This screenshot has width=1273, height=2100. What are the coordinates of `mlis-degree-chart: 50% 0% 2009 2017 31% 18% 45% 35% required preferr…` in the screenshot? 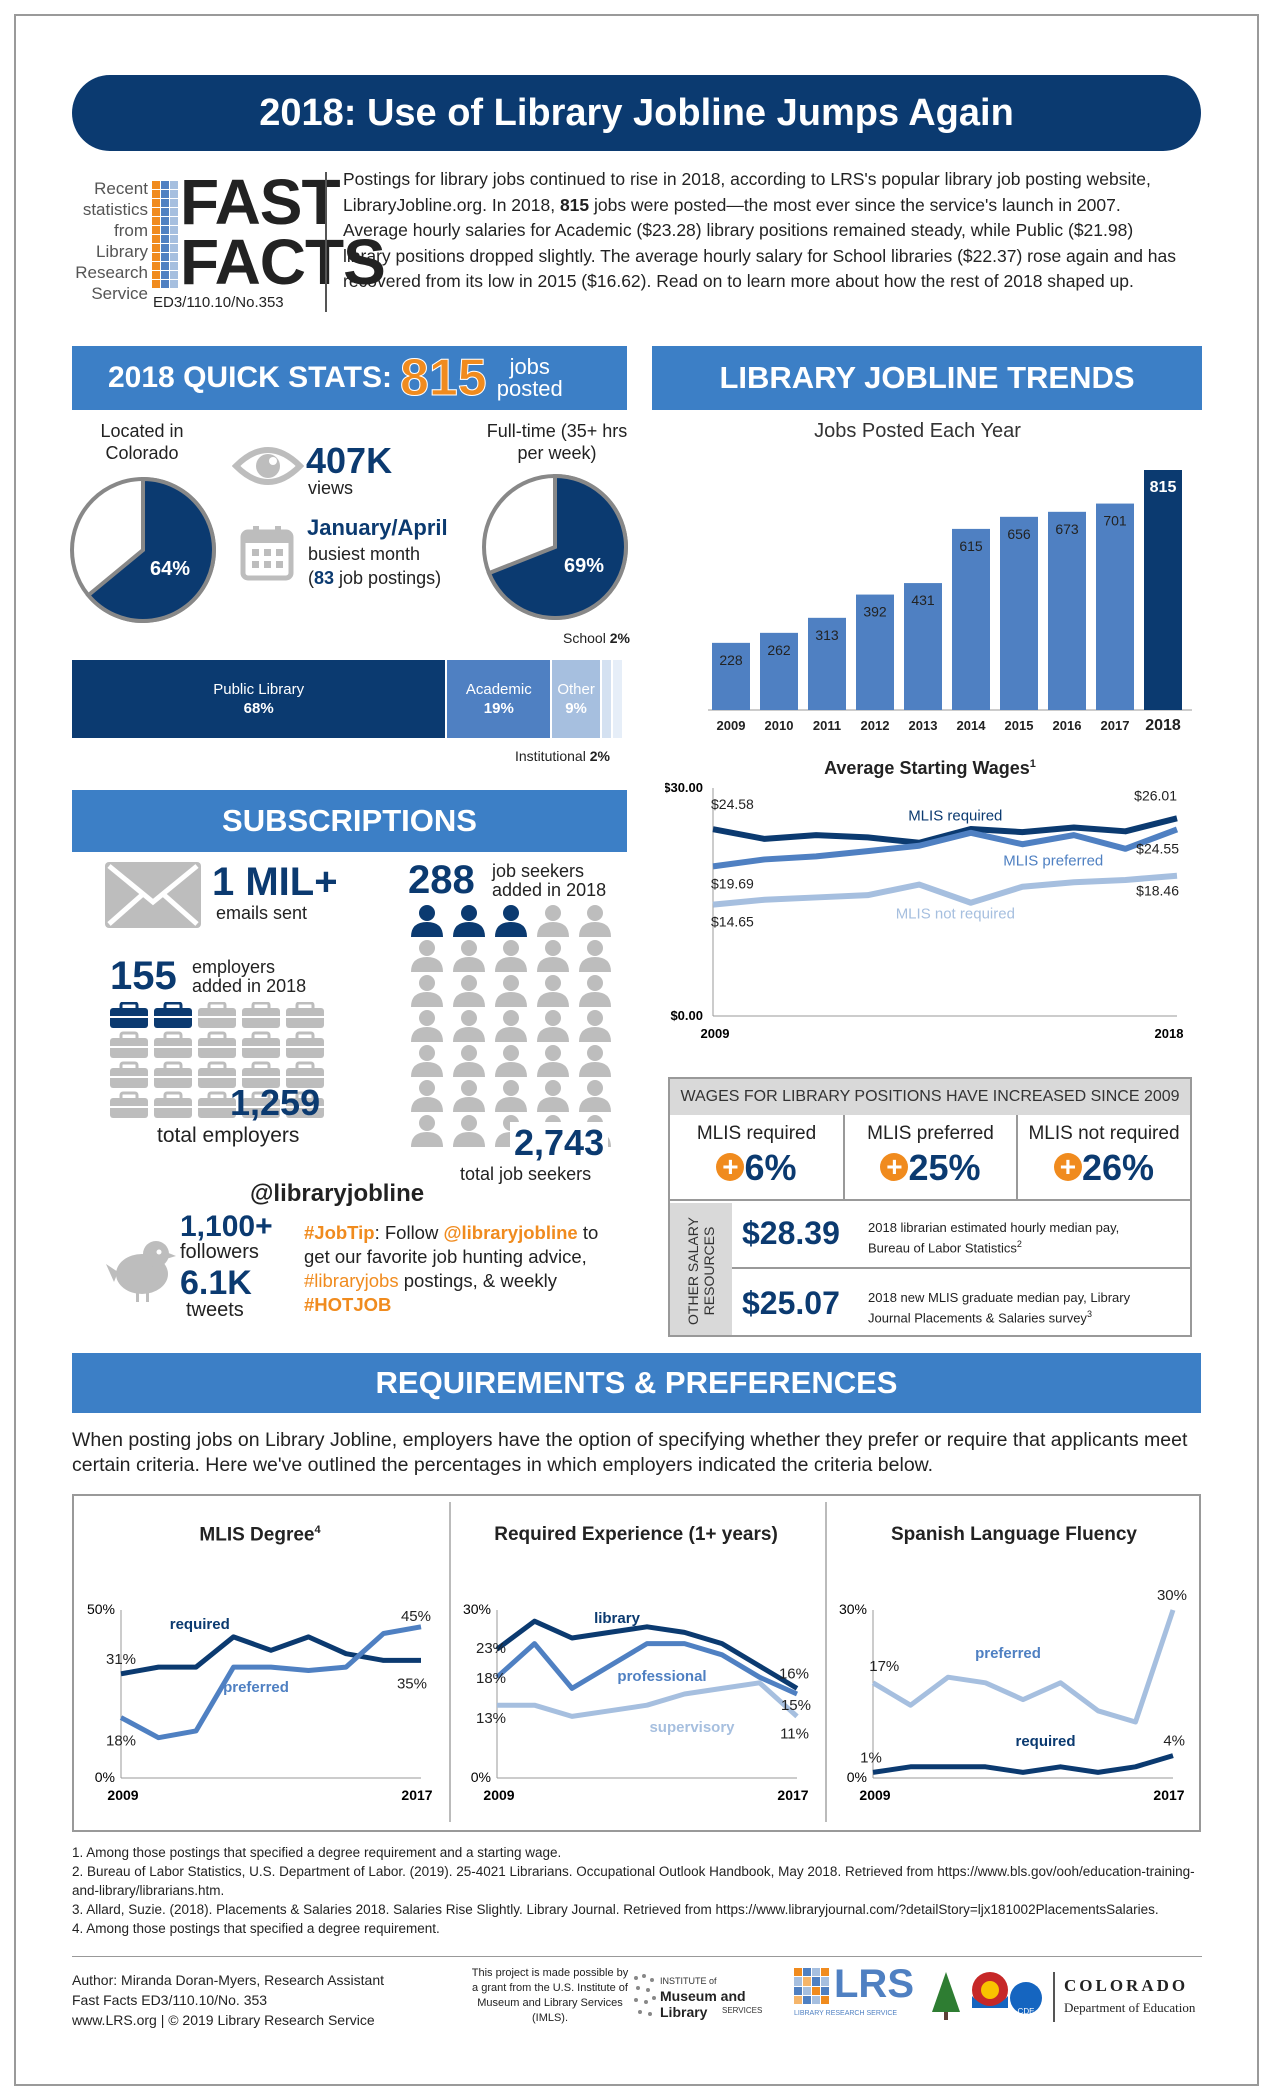 It's located at (260, 1702).